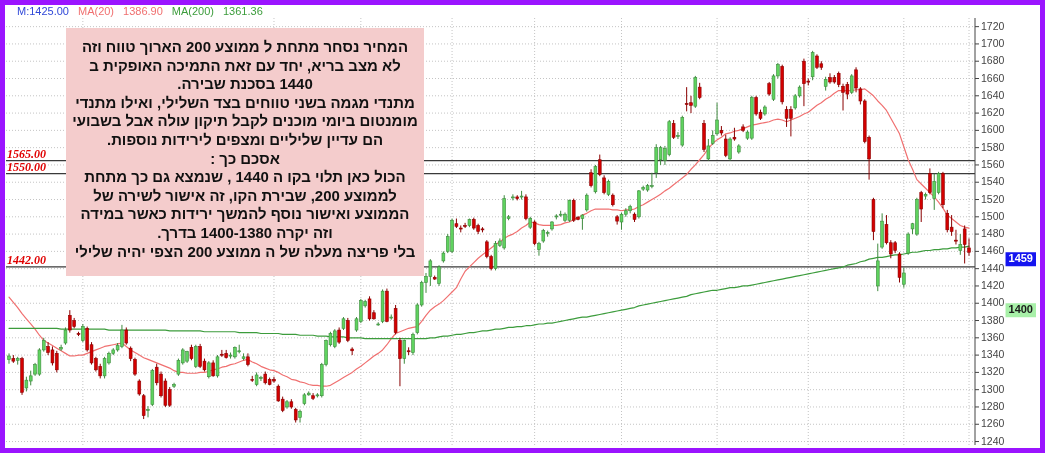  Describe the element at coordinates (993, 215) in the screenshot. I see `y-tick-label: 1500` at that location.